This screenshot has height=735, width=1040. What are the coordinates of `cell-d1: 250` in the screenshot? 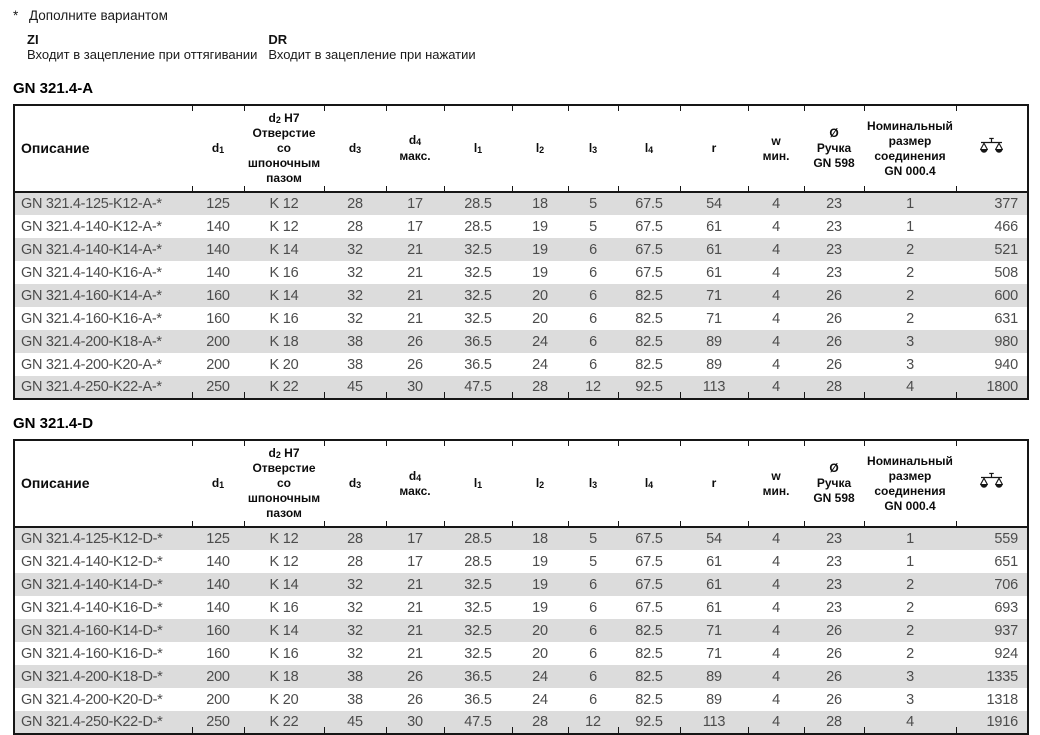 It's located at (218, 388).